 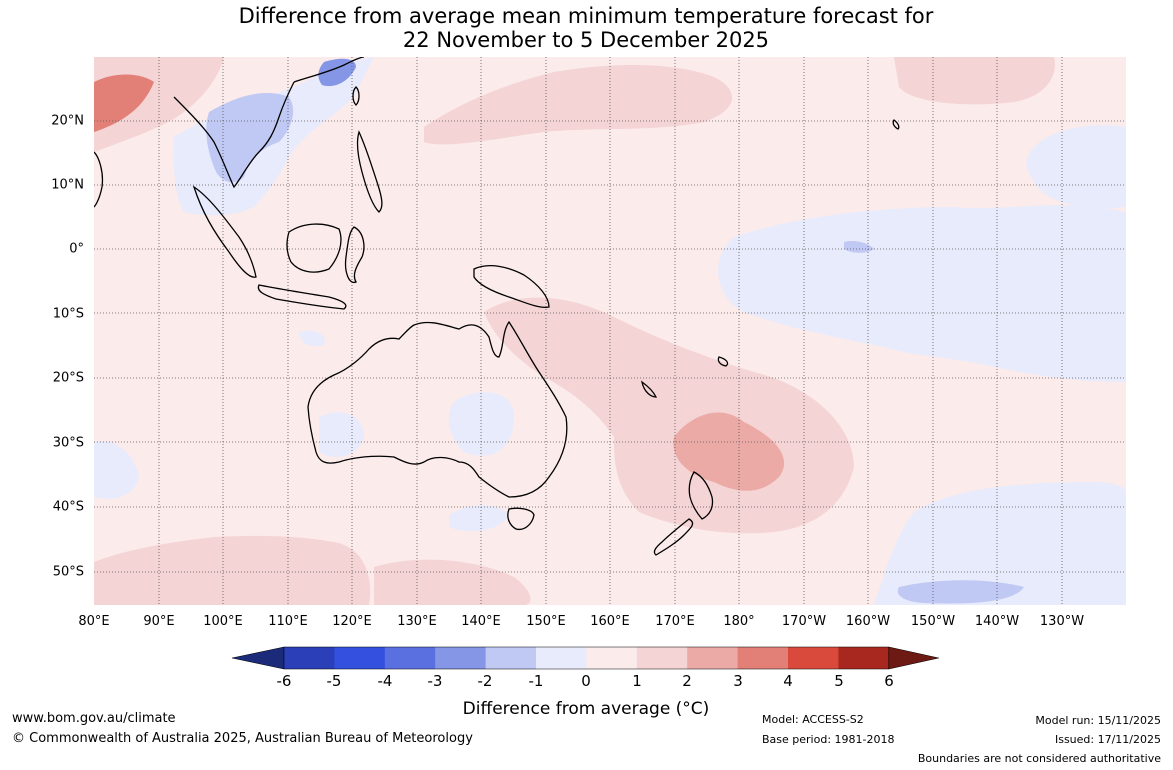 What do you see at coordinates (312, 338) in the screenshot?
I see `indian-ocean-cool-dot` at bounding box center [312, 338].